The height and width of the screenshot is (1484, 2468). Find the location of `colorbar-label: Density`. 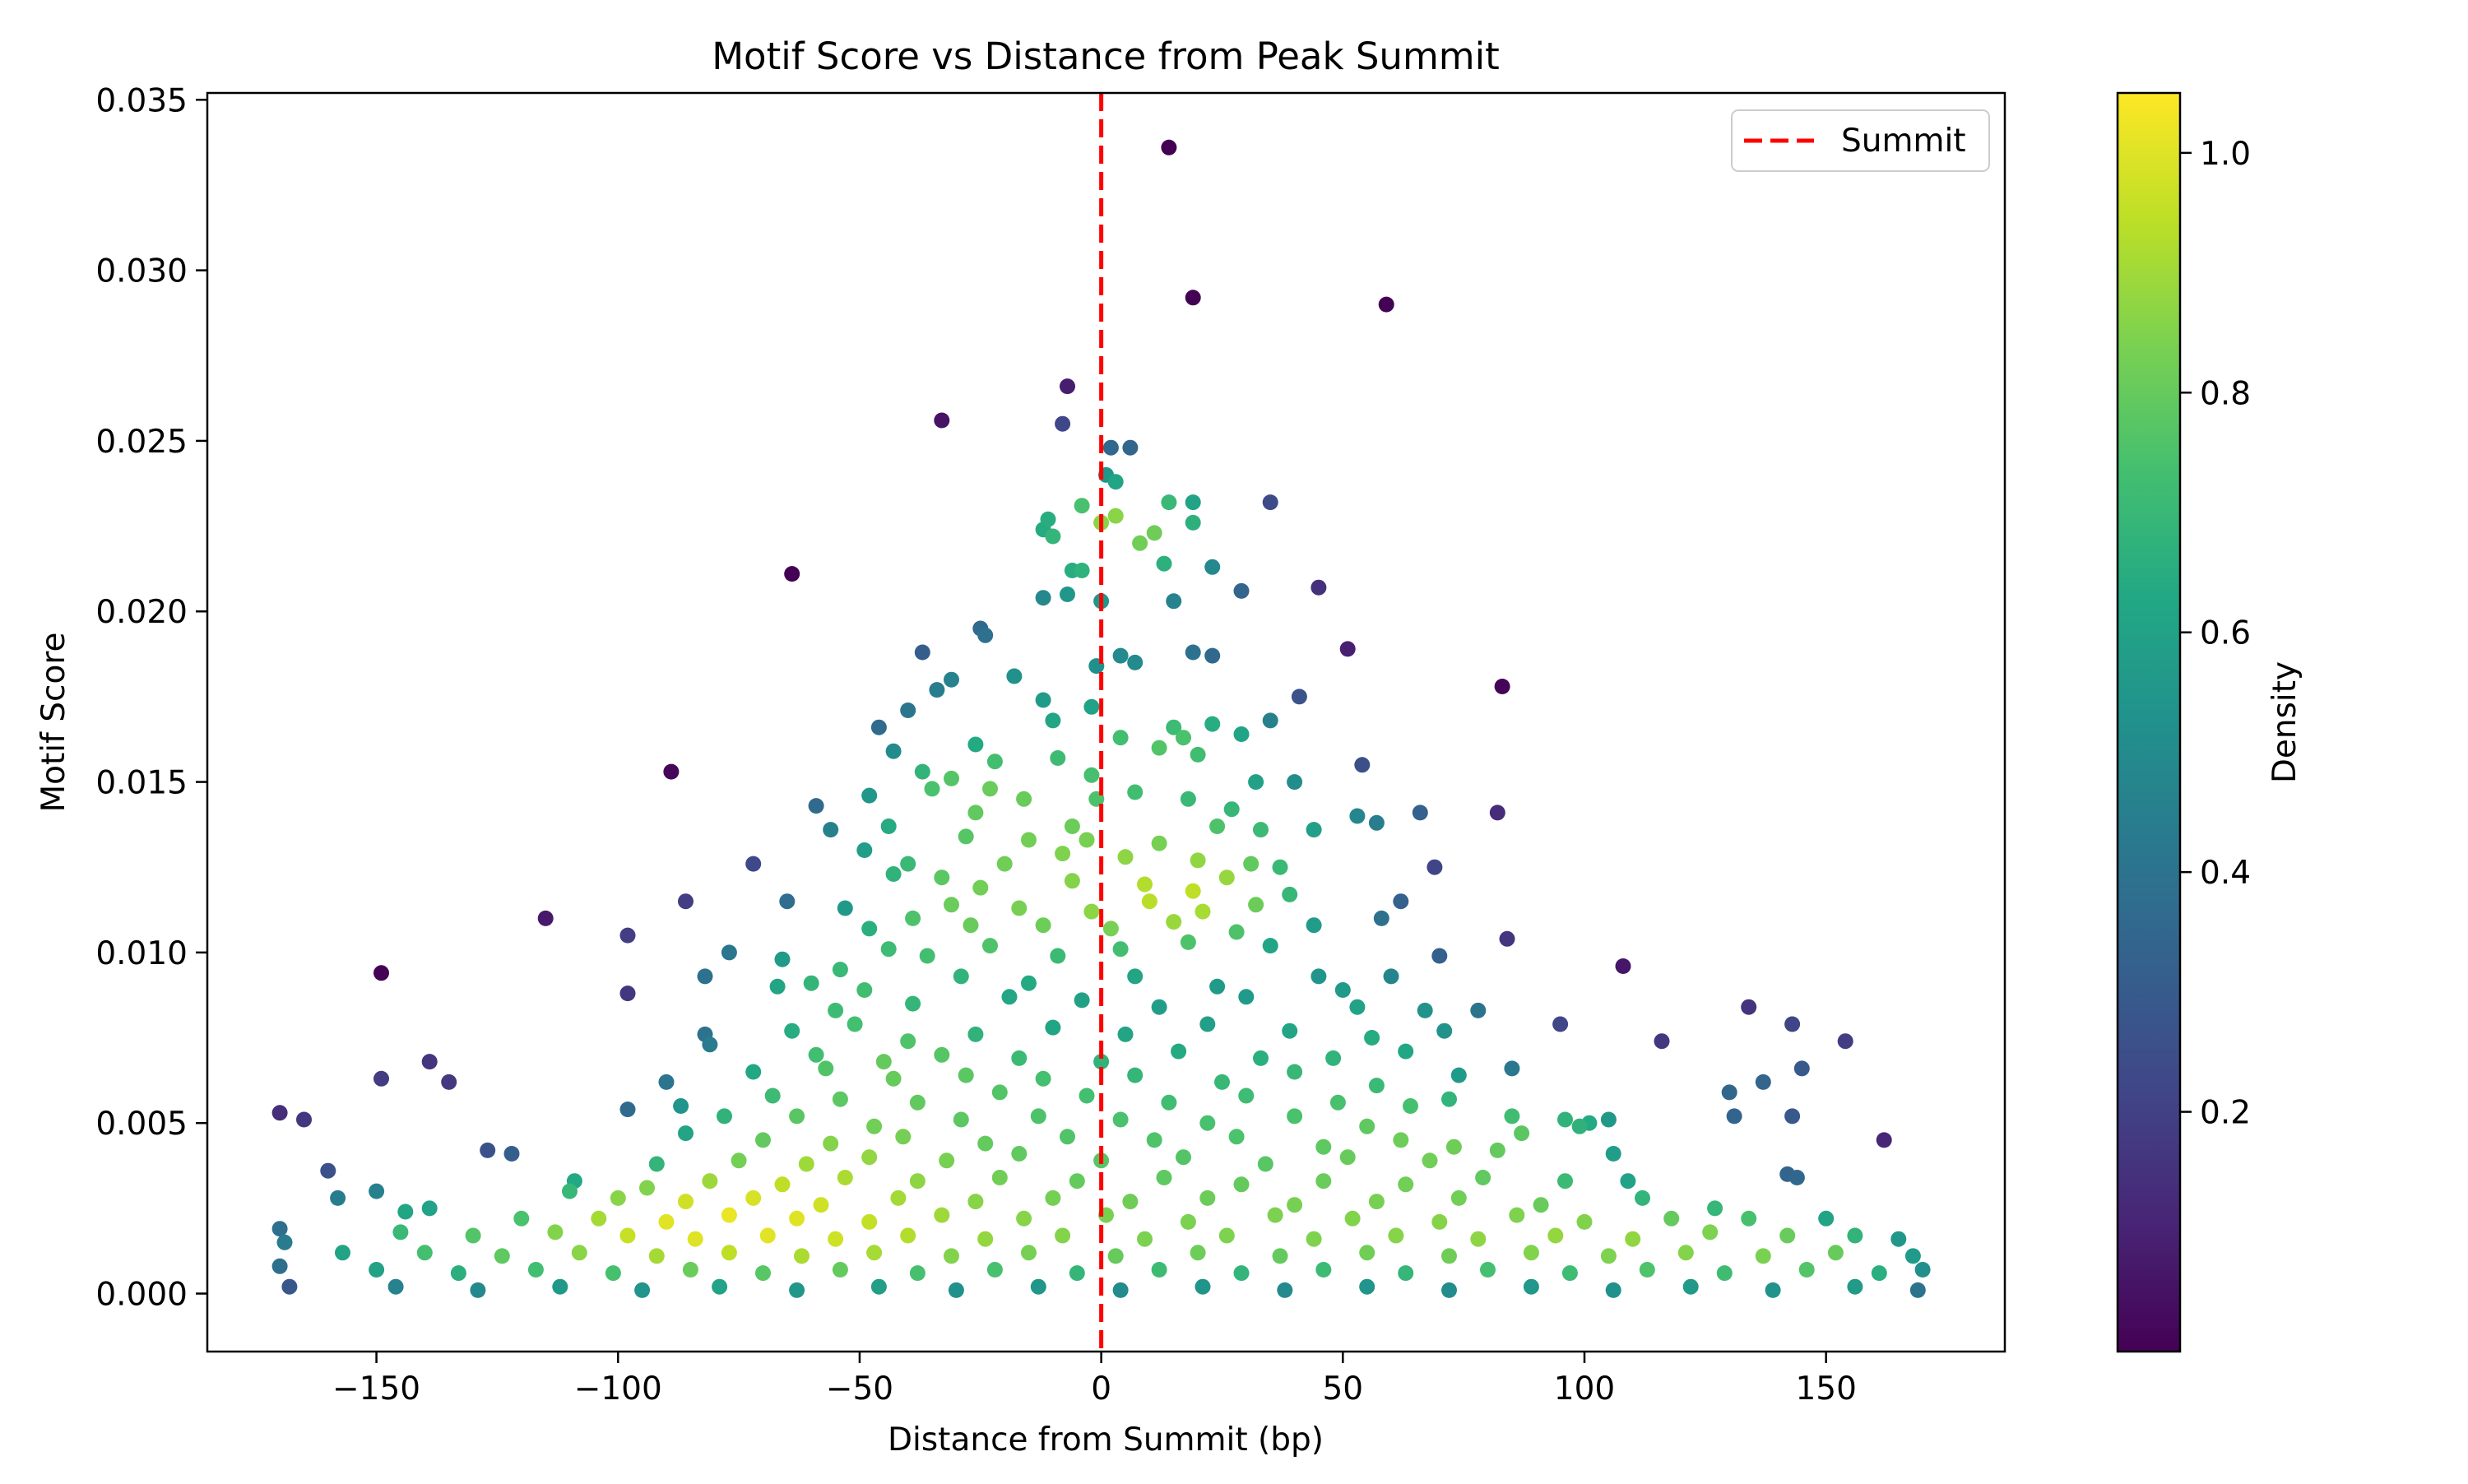

colorbar-label: Density is located at coordinates (2284, 722).